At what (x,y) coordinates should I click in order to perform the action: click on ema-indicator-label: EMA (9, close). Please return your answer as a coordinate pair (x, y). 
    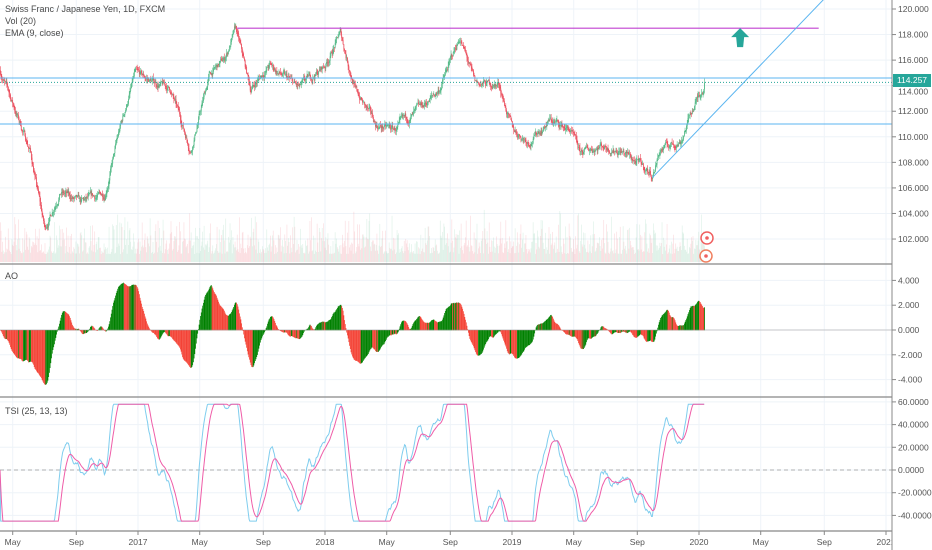
    Looking at the image, I should click on (34, 33).